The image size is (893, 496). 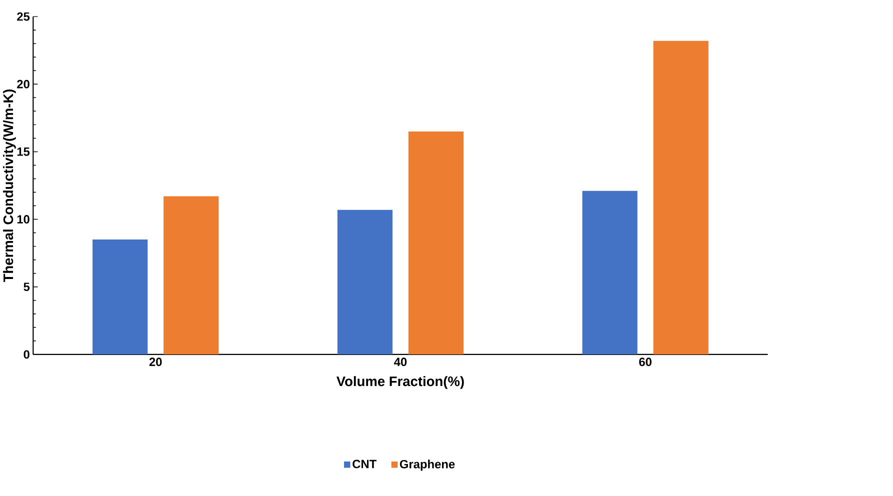 What do you see at coordinates (400, 382) in the screenshot?
I see `x-axis-title: Volume Fraction(%)` at bounding box center [400, 382].